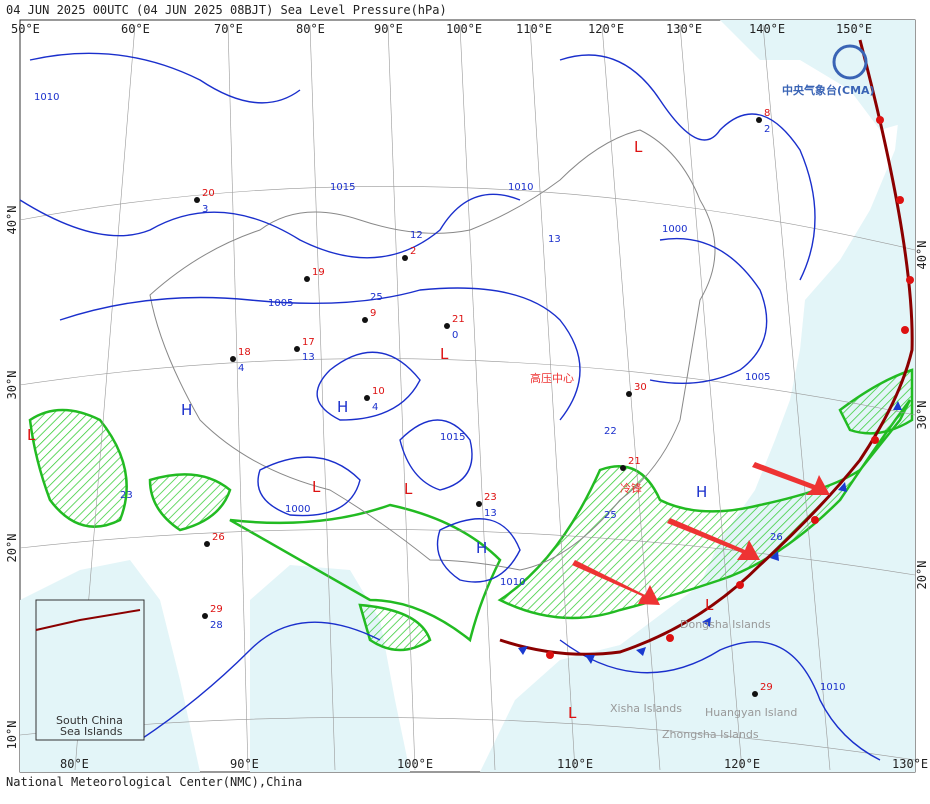  I want to click on station-value: 8, so click(767, 113).